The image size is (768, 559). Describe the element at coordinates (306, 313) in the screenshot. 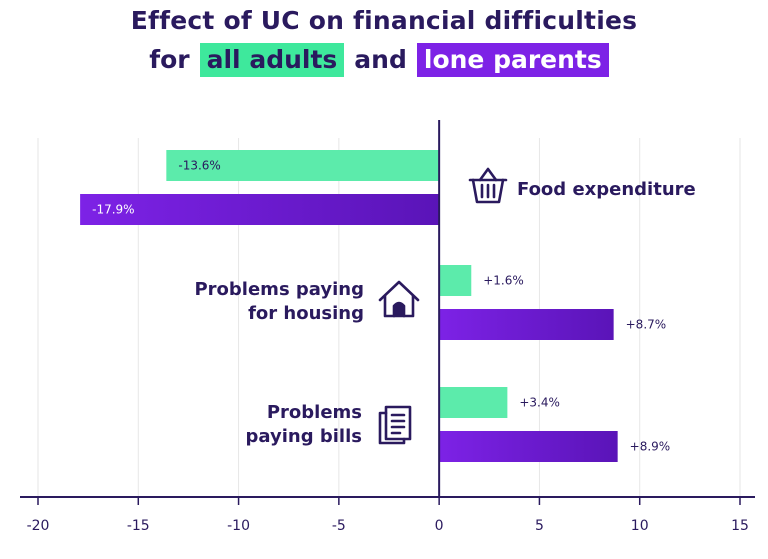

I see `category-label: for housing` at that location.